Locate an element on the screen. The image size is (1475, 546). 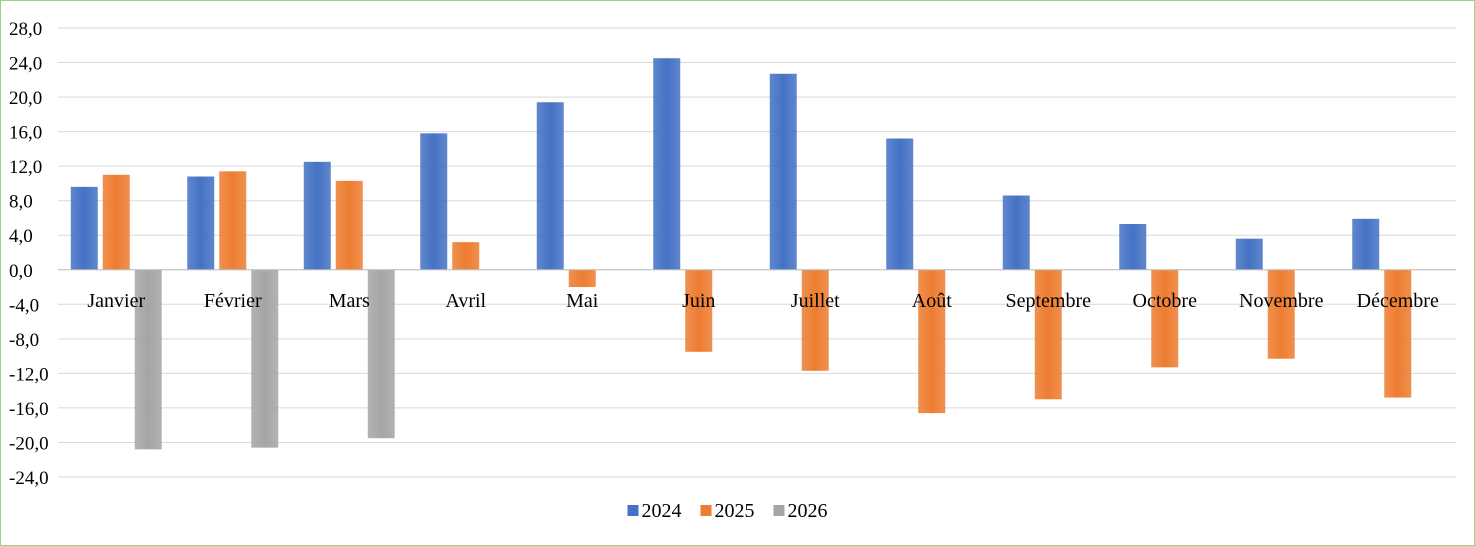
category-label: Juillet is located at coordinates (815, 301).